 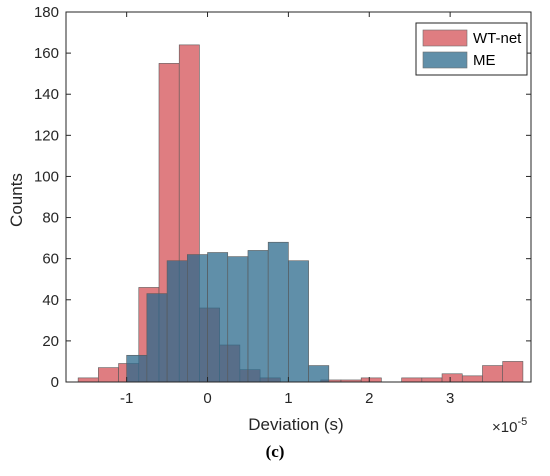 I want to click on x-tick-label-0: -1, so click(x=126, y=398).